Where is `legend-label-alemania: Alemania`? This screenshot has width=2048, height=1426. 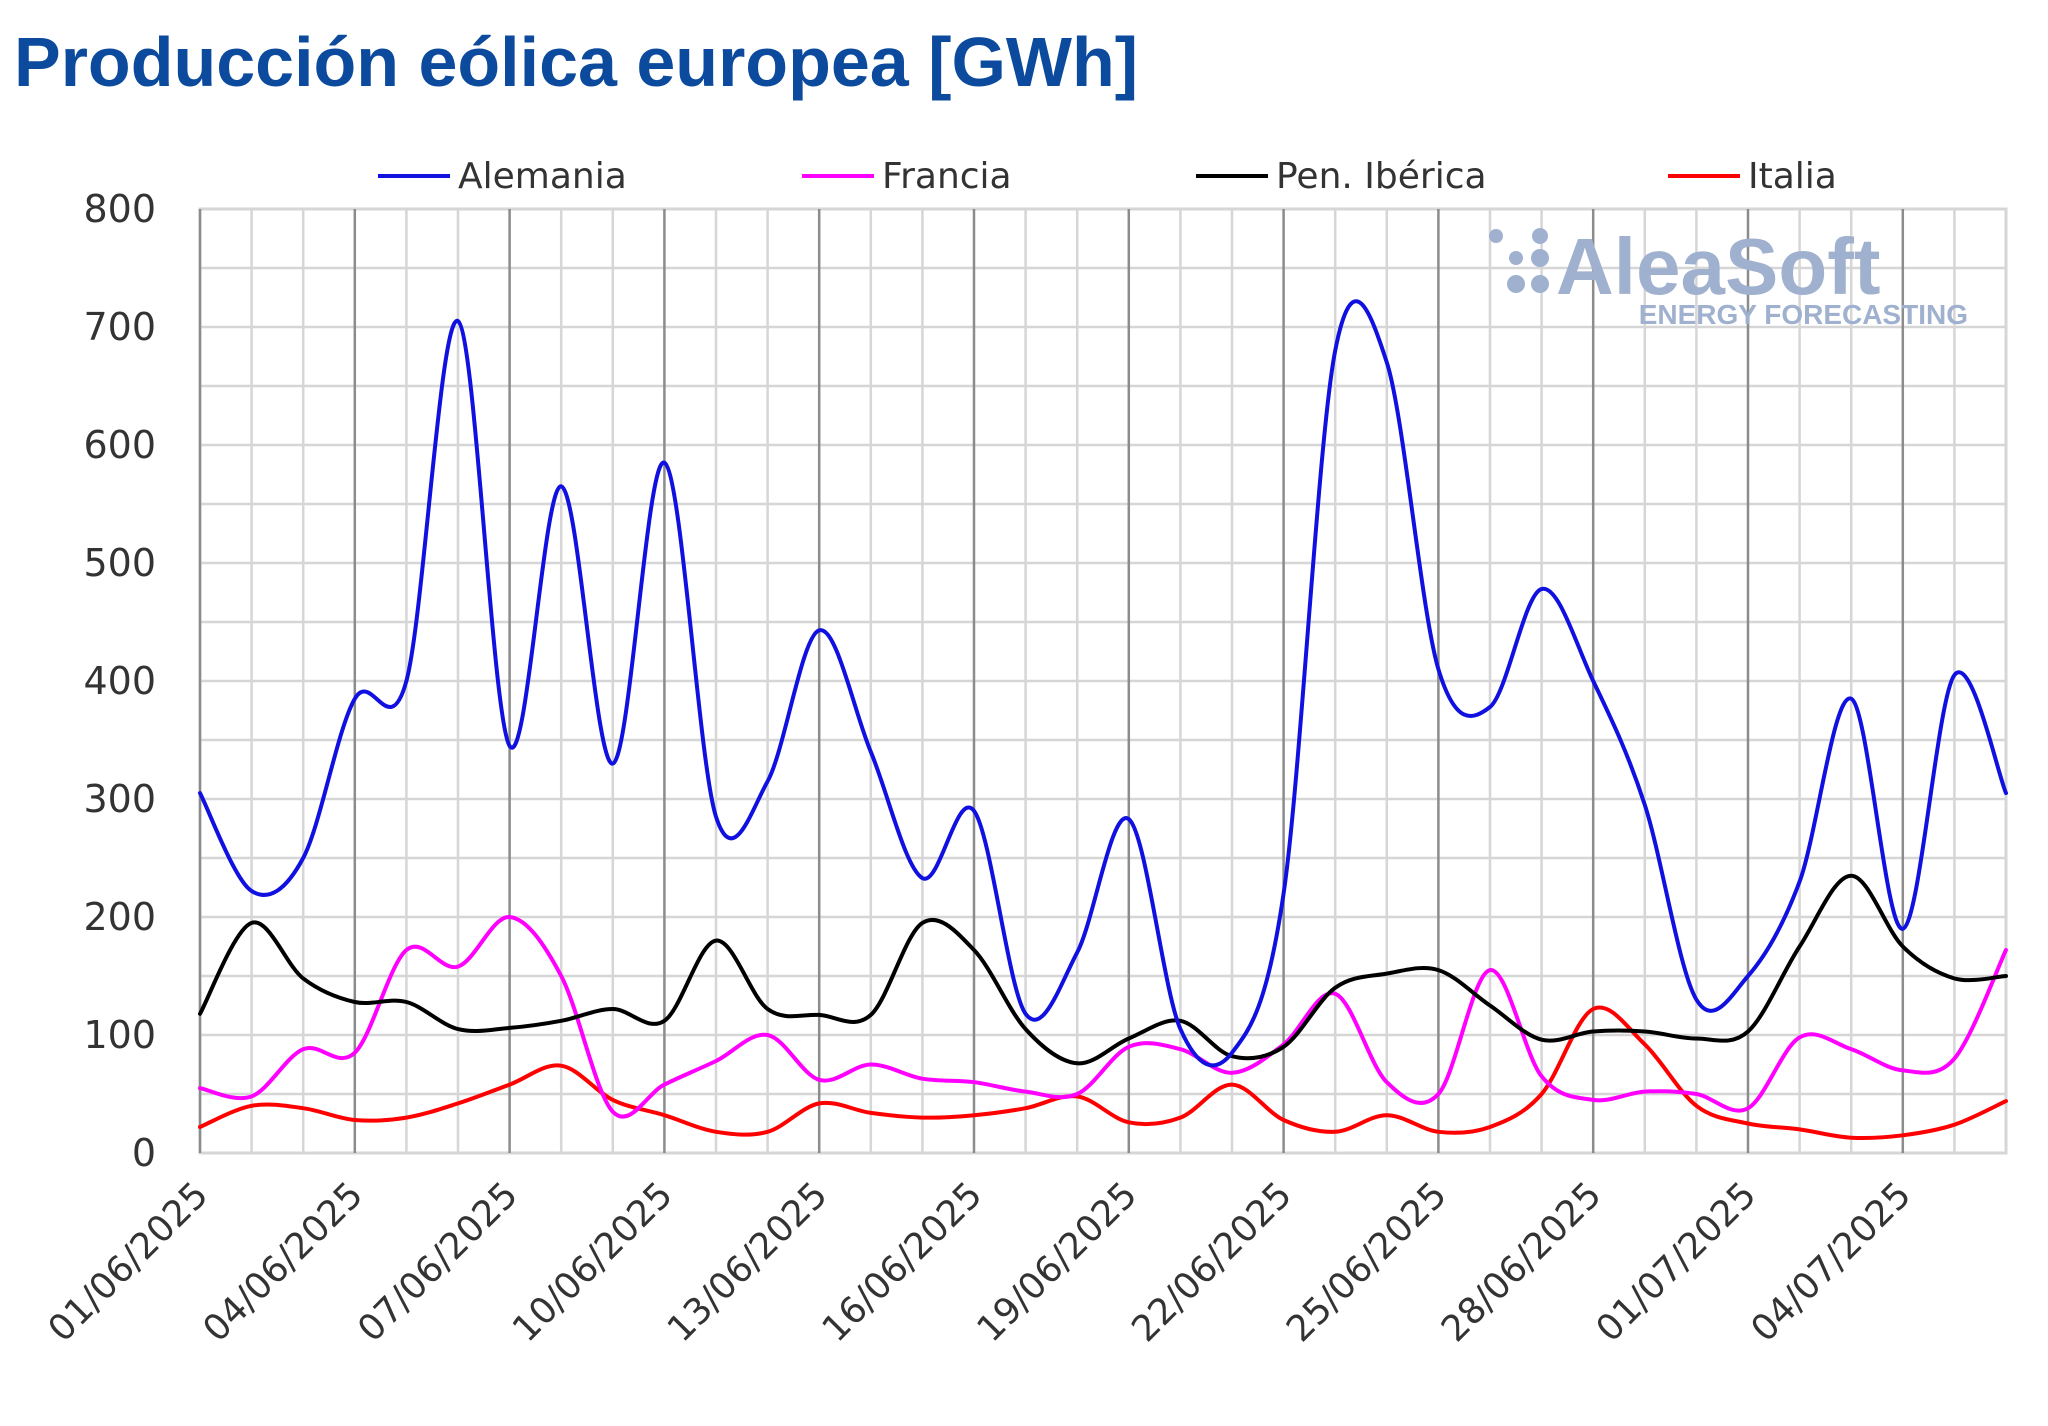
legend-label-alemania: Alemania is located at coordinates (542, 176).